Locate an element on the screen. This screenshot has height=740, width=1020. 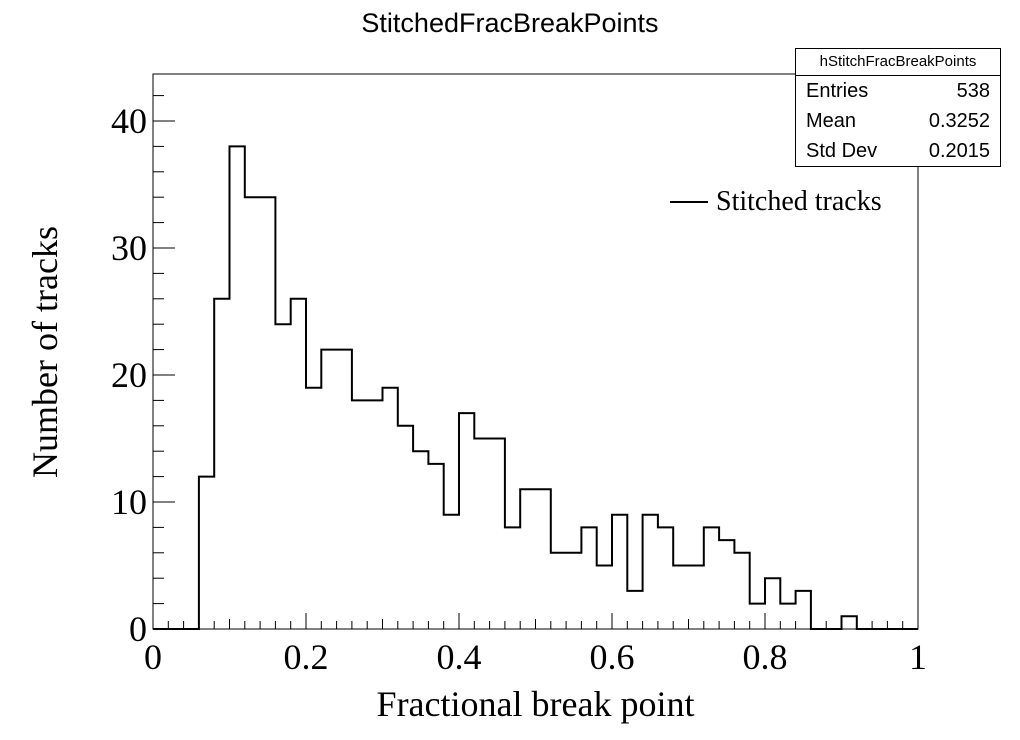
stats-label-entries: Entries is located at coordinates (837, 91).